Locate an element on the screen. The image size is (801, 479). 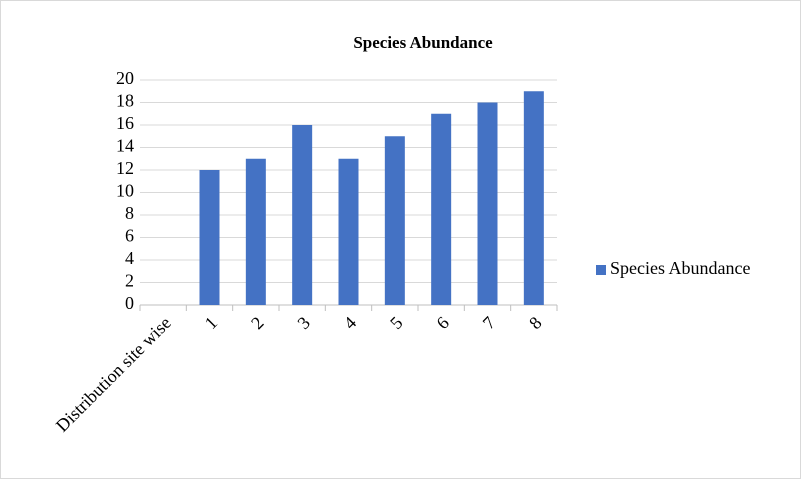
y-tick-label: 2 is located at coordinates (129, 281).